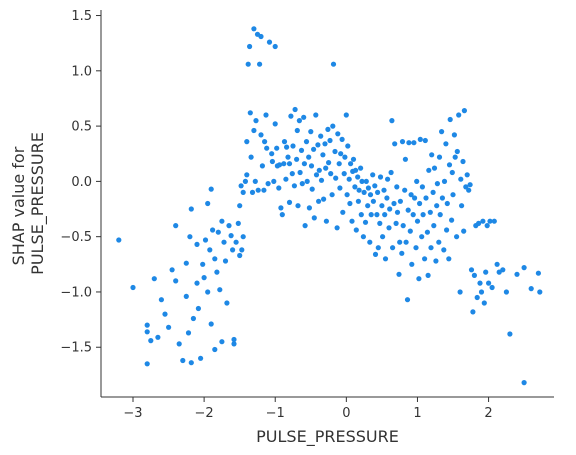 The image size is (576, 455). Describe the element at coordinates (204, 413) in the screenshot. I see `x-tick-label: −2` at that location.